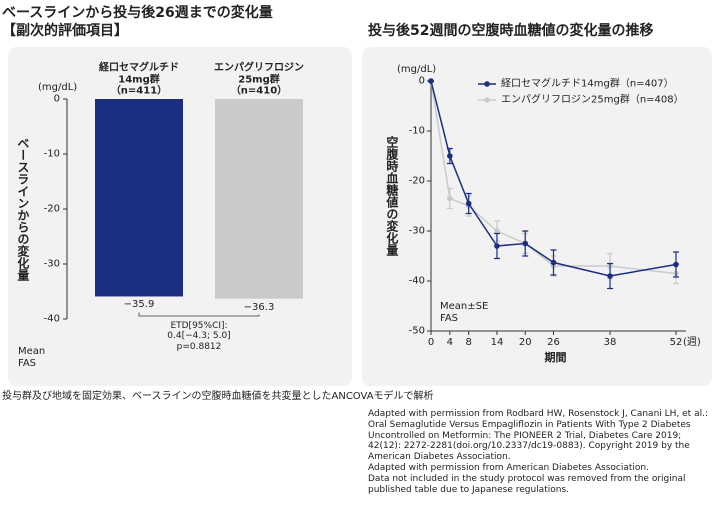  I want to click on note: Mean±SE FAS, so click(464, 312).